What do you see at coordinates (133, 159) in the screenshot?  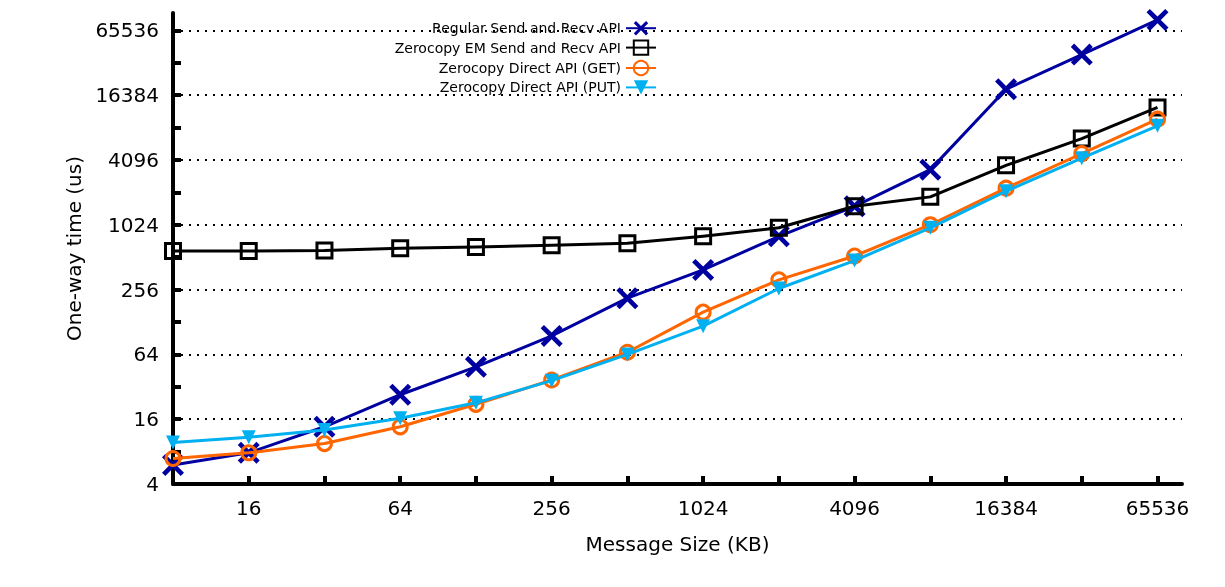 I see `y-tick-label: 4096` at bounding box center [133, 159].